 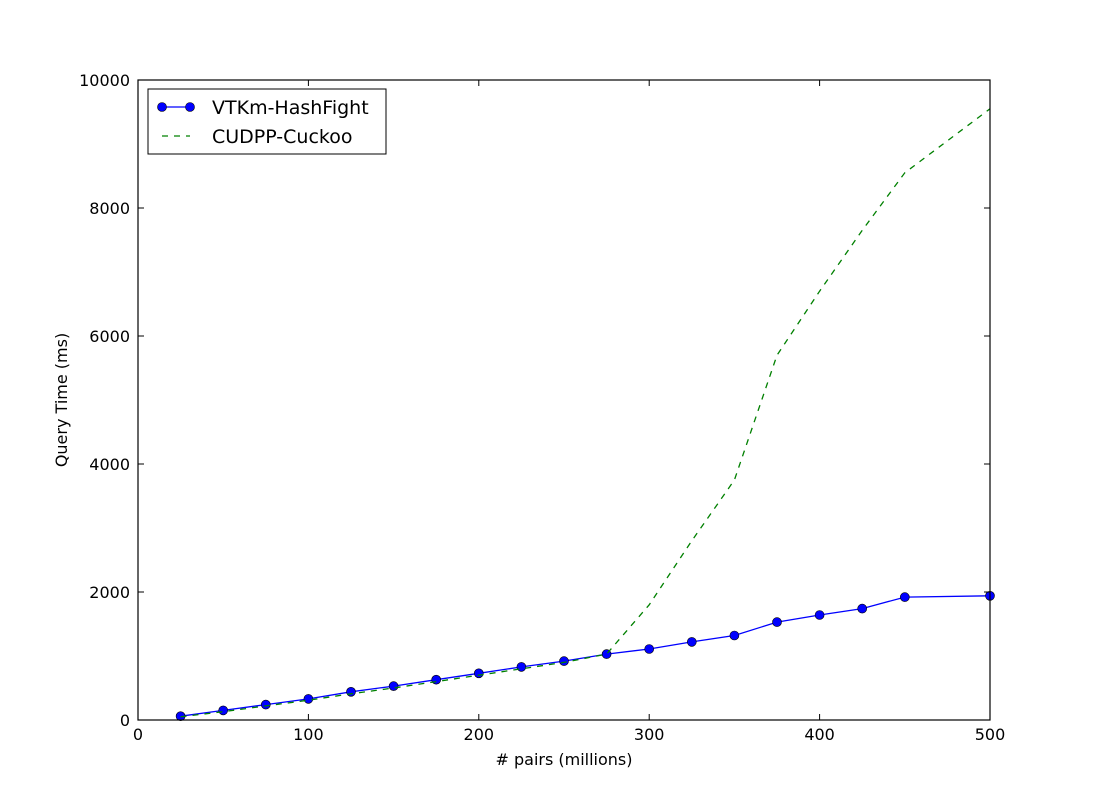 What do you see at coordinates (990, 734) in the screenshot?
I see `x-tick-label: 500` at bounding box center [990, 734].